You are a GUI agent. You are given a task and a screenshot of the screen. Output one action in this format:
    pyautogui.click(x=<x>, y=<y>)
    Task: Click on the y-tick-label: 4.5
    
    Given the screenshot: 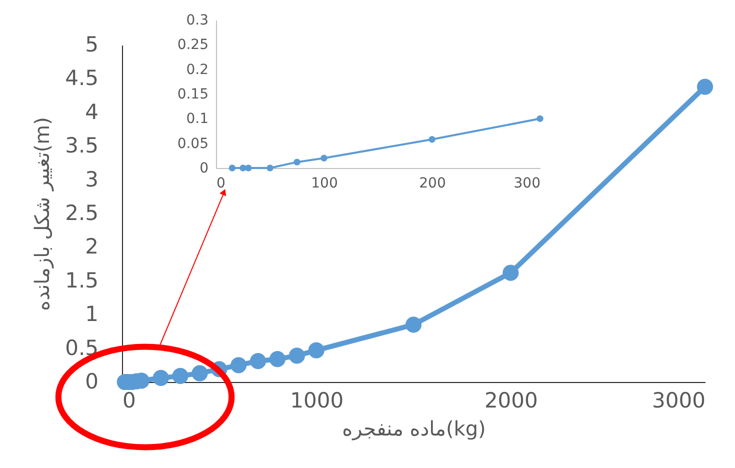 What is the action you would take?
    pyautogui.click(x=81, y=78)
    